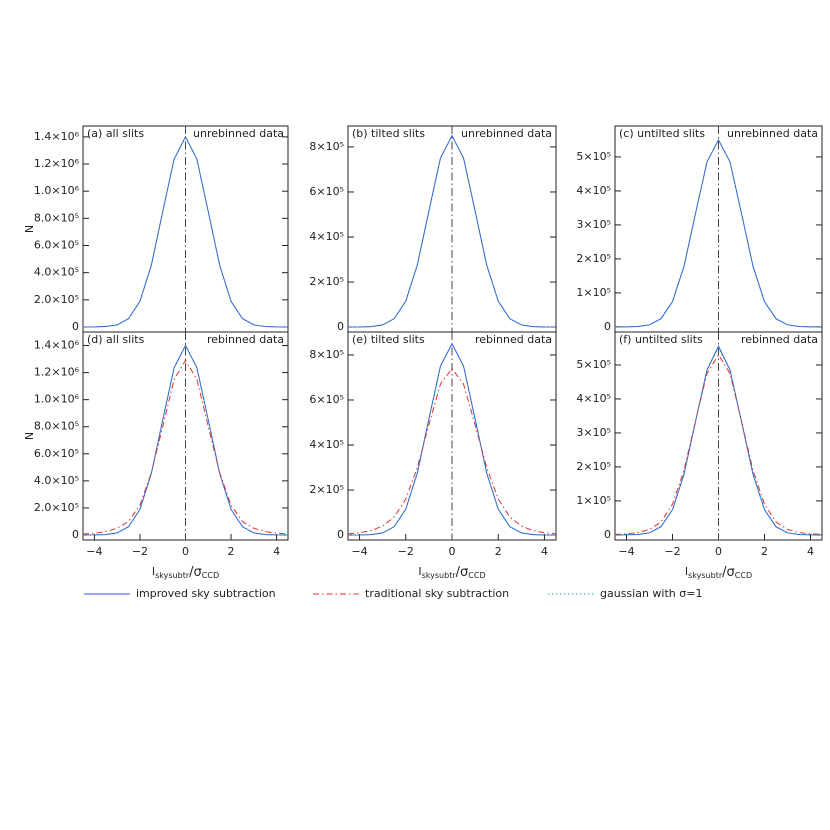  I want to click on panel-label: (c) untilted slits, so click(662, 133).